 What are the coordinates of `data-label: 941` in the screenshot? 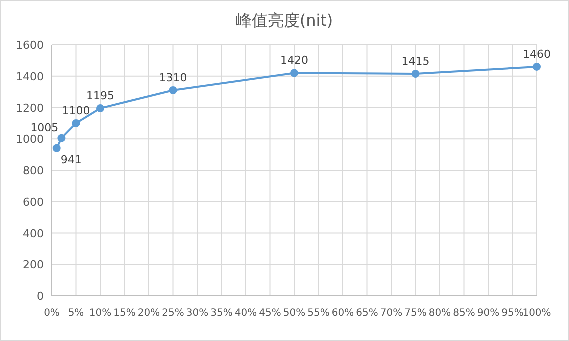 It's located at (71, 159).